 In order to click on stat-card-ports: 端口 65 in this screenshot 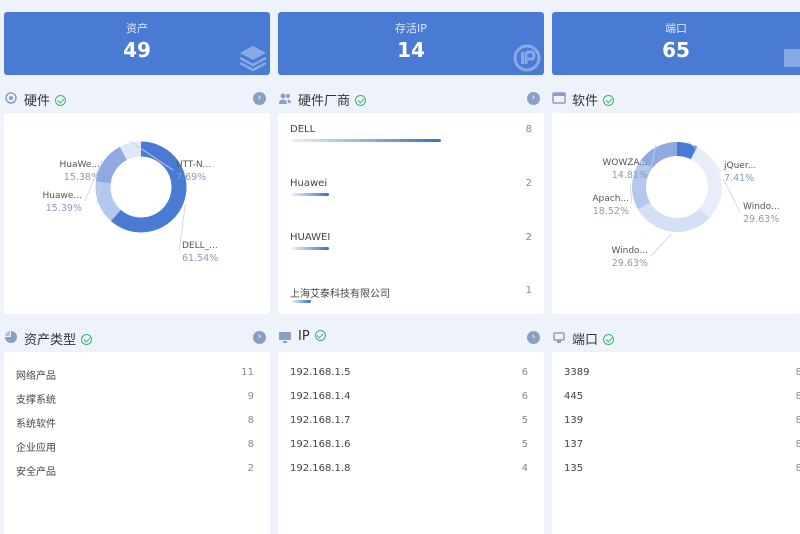, I will do `click(676, 43)`.